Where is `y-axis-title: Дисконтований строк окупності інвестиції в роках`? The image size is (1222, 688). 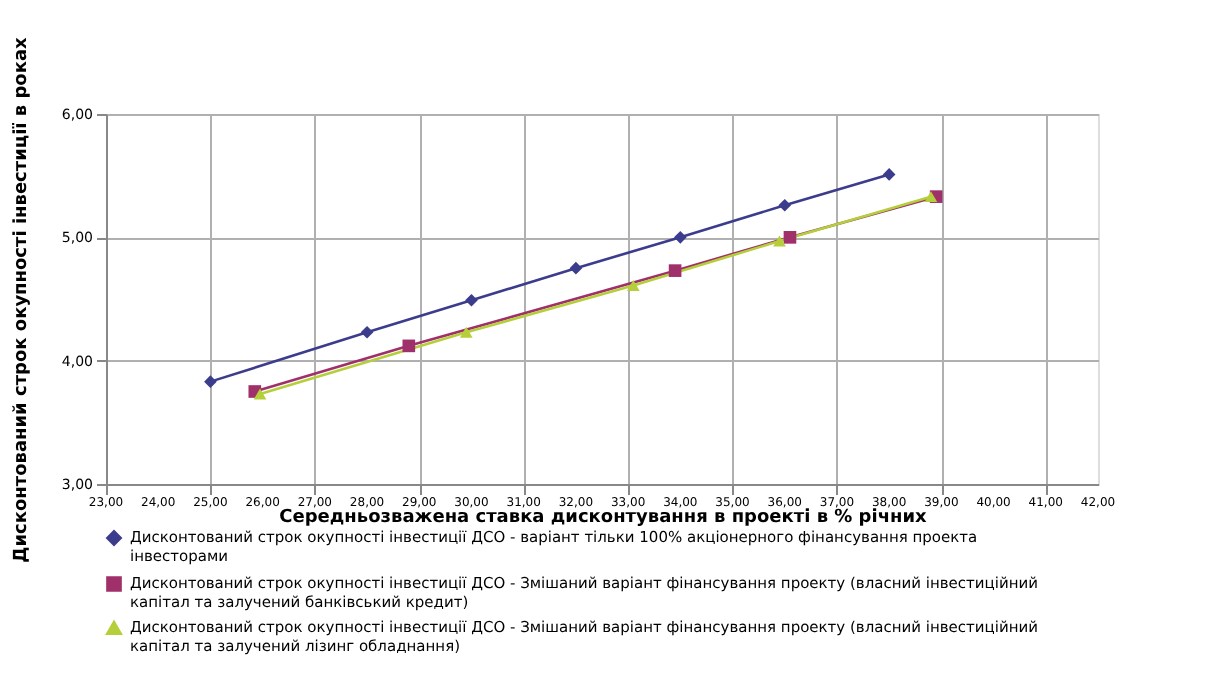 y-axis-title: Дисконтований строк окупності інвестиції в роках is located at coordinates (21, 299).